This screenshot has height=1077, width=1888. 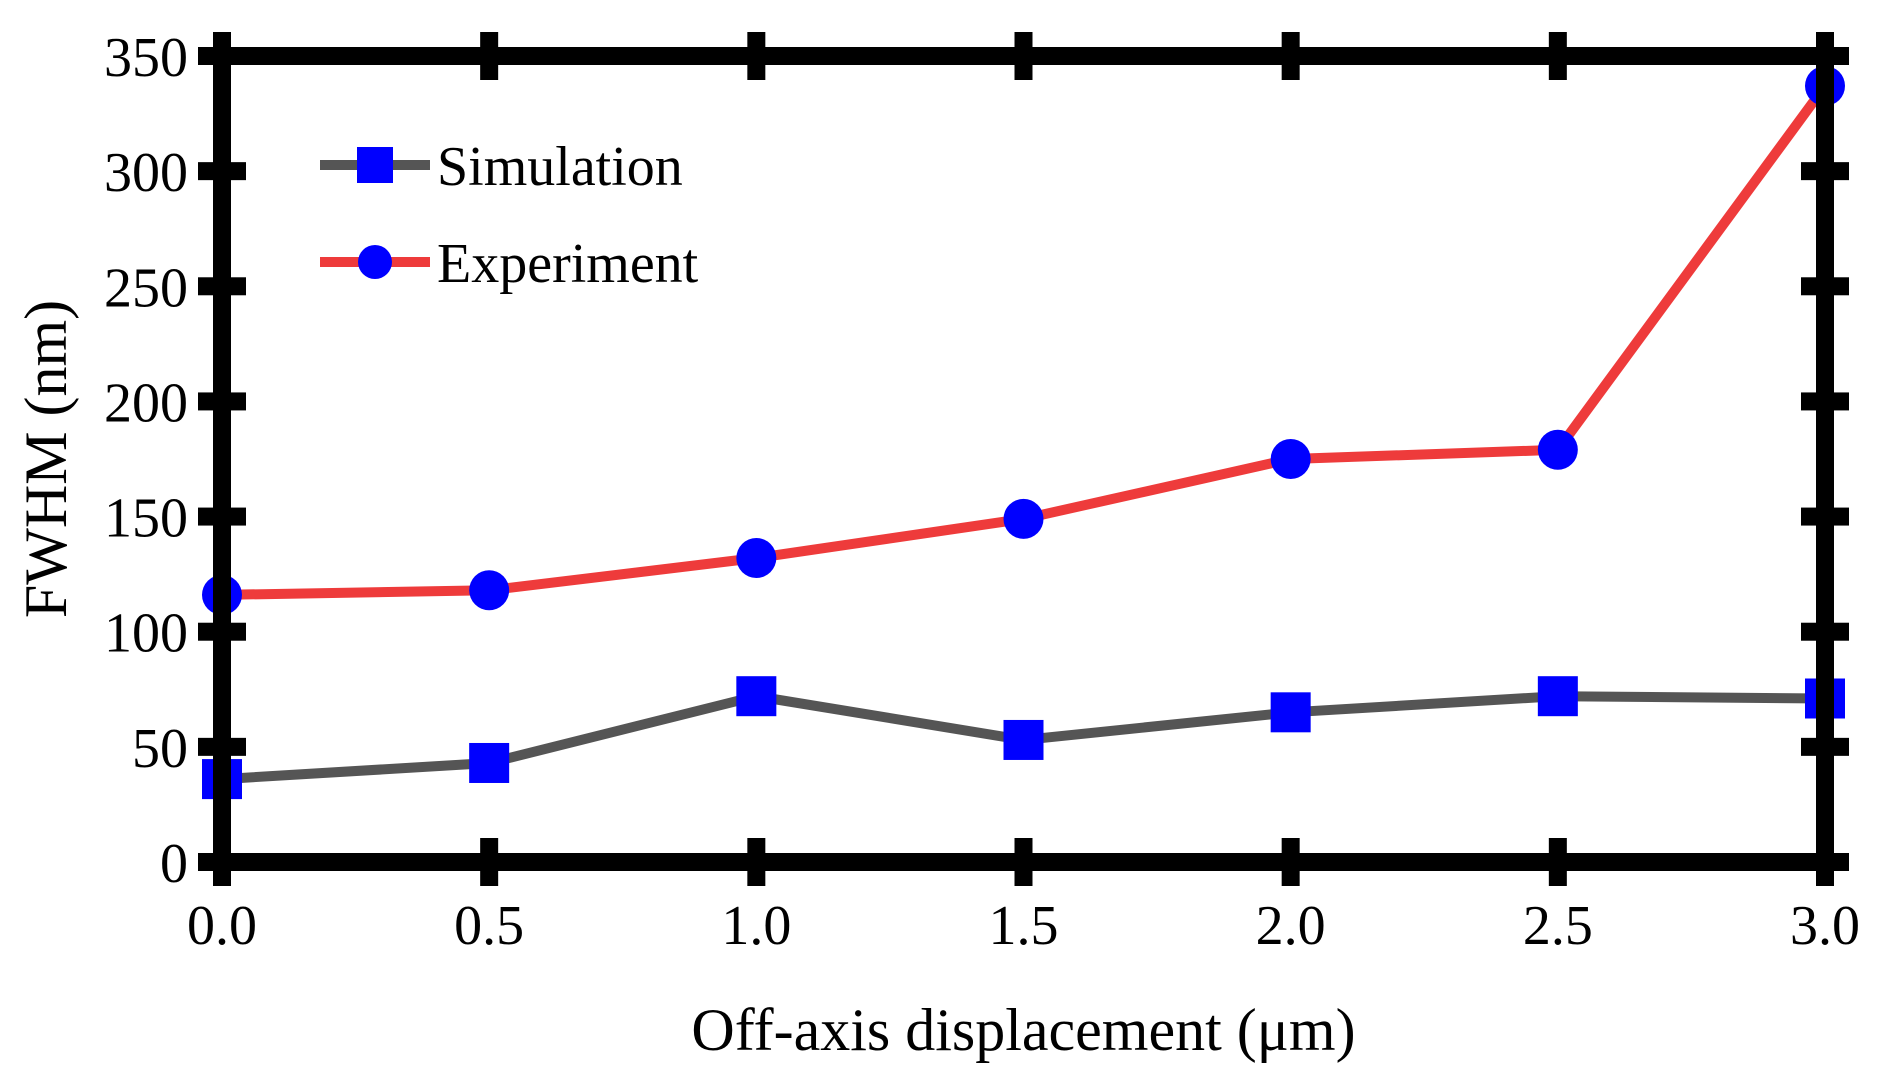 What do you see at coordinates (568, 264) in the screenshot?
I see `legend-label-experiment: Experiment` at bounding box center [568, 264].